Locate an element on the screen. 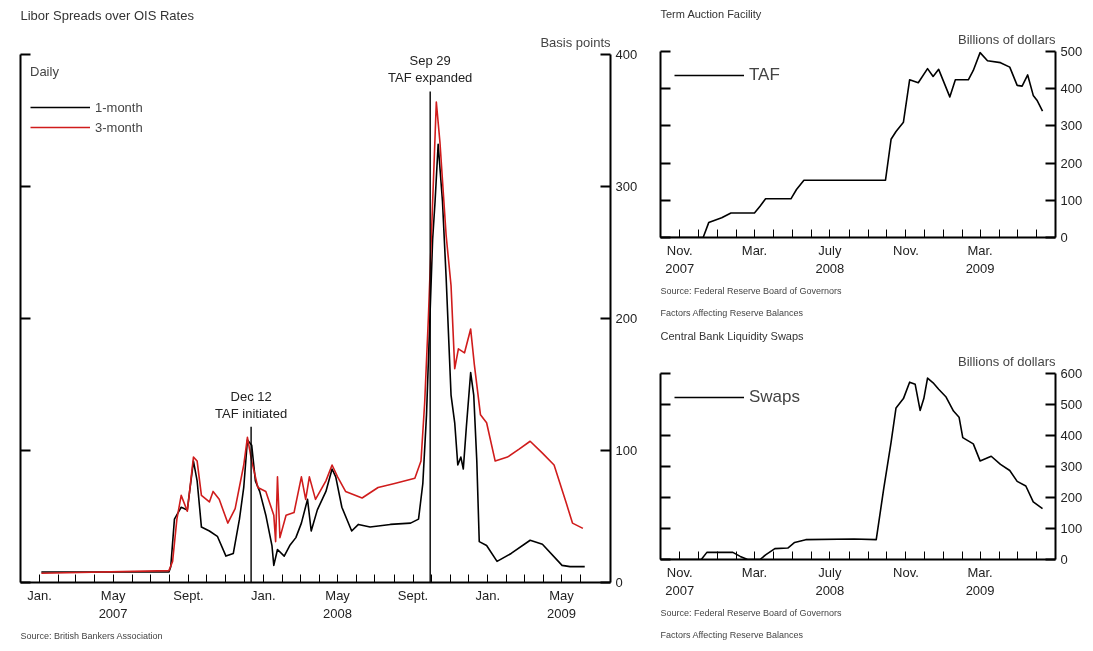 Image resolution: width=1093 pixels, height=651 pixels. ref-line-label: Dec 12 TAF initiated is located at coordinates (251, 404).